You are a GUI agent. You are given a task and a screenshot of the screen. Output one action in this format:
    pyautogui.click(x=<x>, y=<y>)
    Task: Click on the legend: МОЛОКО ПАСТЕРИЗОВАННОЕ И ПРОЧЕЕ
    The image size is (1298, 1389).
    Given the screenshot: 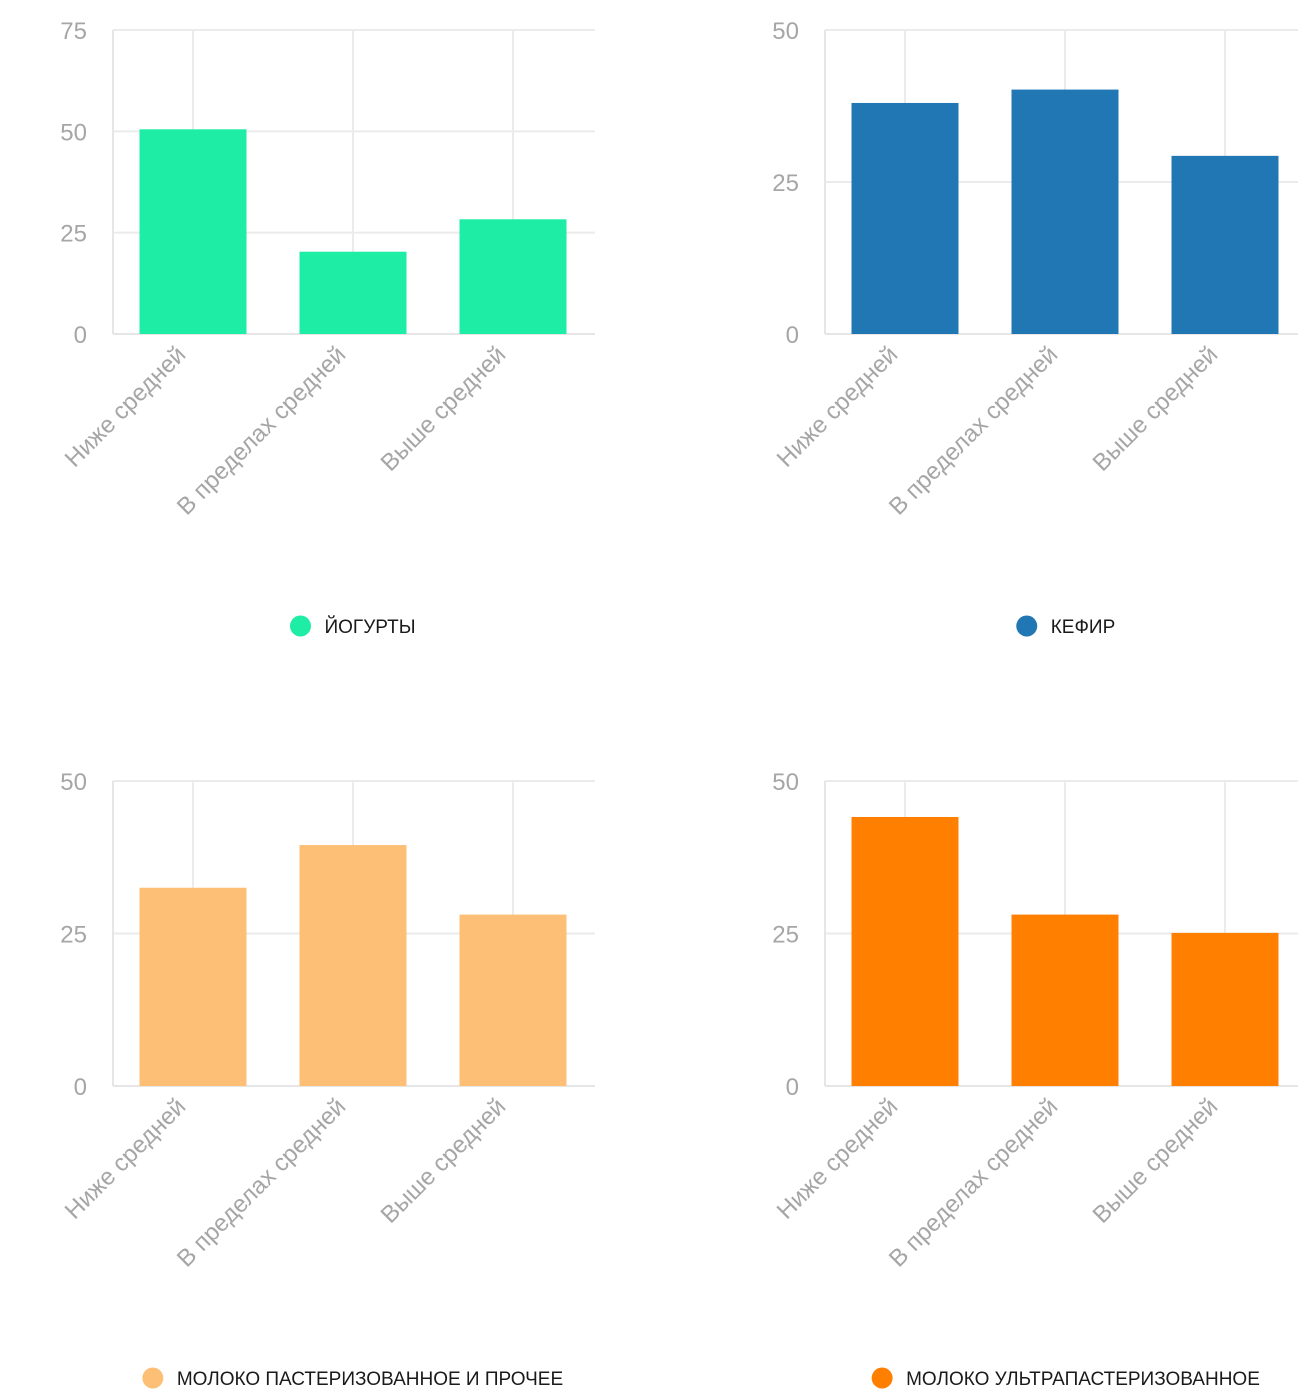 What is the action you would take?
    pyautogui.click(x=352, y=1378)
    